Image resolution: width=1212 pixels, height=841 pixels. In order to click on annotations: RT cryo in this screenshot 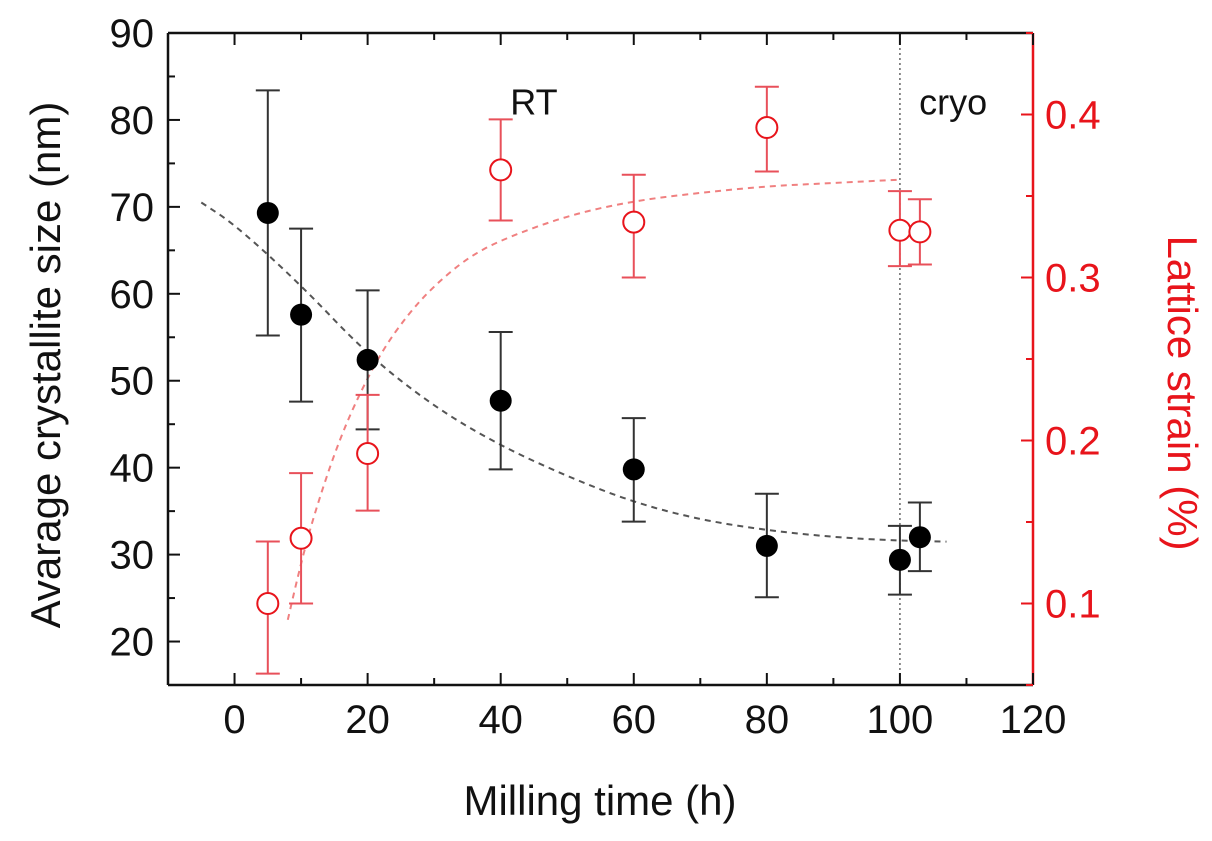, I will do `click(748, 102)`.